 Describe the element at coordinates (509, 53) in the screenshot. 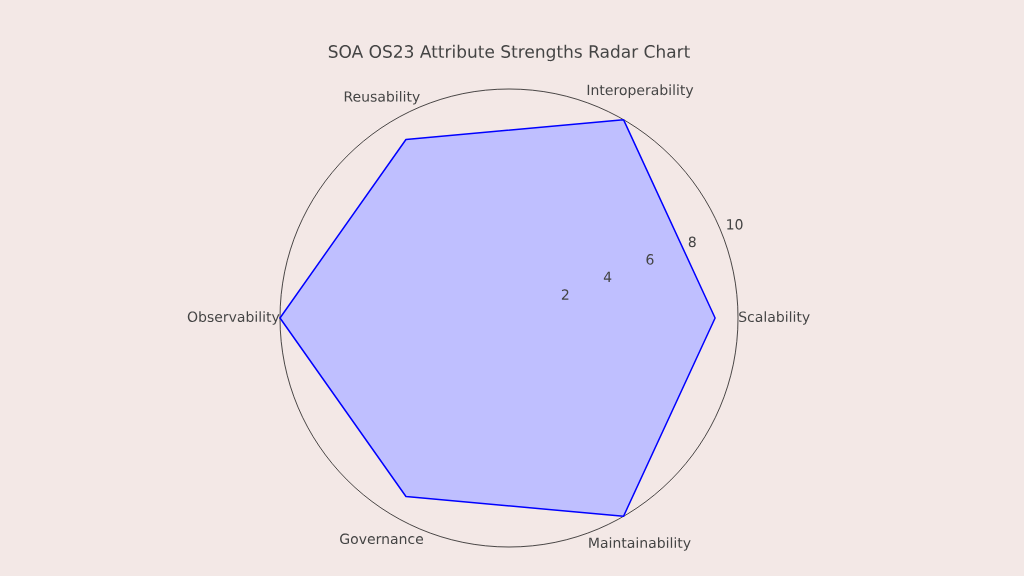

I see `chart-title: SOA OS23 Attribute Strengths Radar Chart` at that location.